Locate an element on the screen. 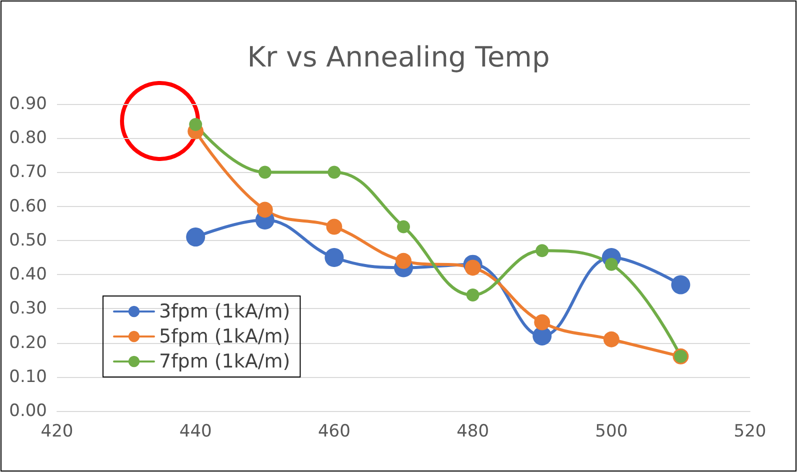 This screenshot has height=472, width=797. y-tick-label: 0.90 is located at coordinates (28, 104).